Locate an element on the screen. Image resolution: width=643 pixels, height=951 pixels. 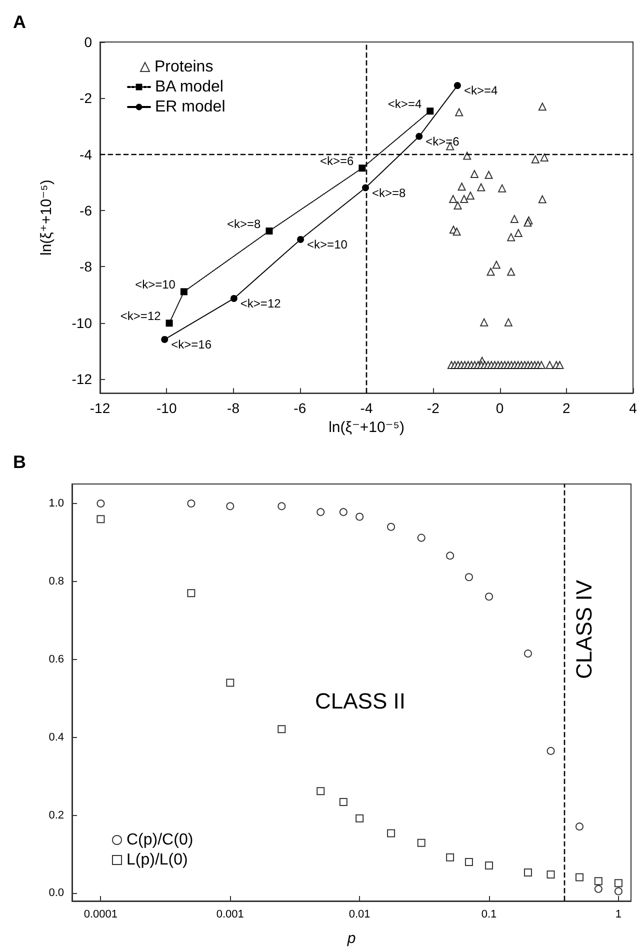
x-tick-label: 0.1 is located at coordinates (489, 914).